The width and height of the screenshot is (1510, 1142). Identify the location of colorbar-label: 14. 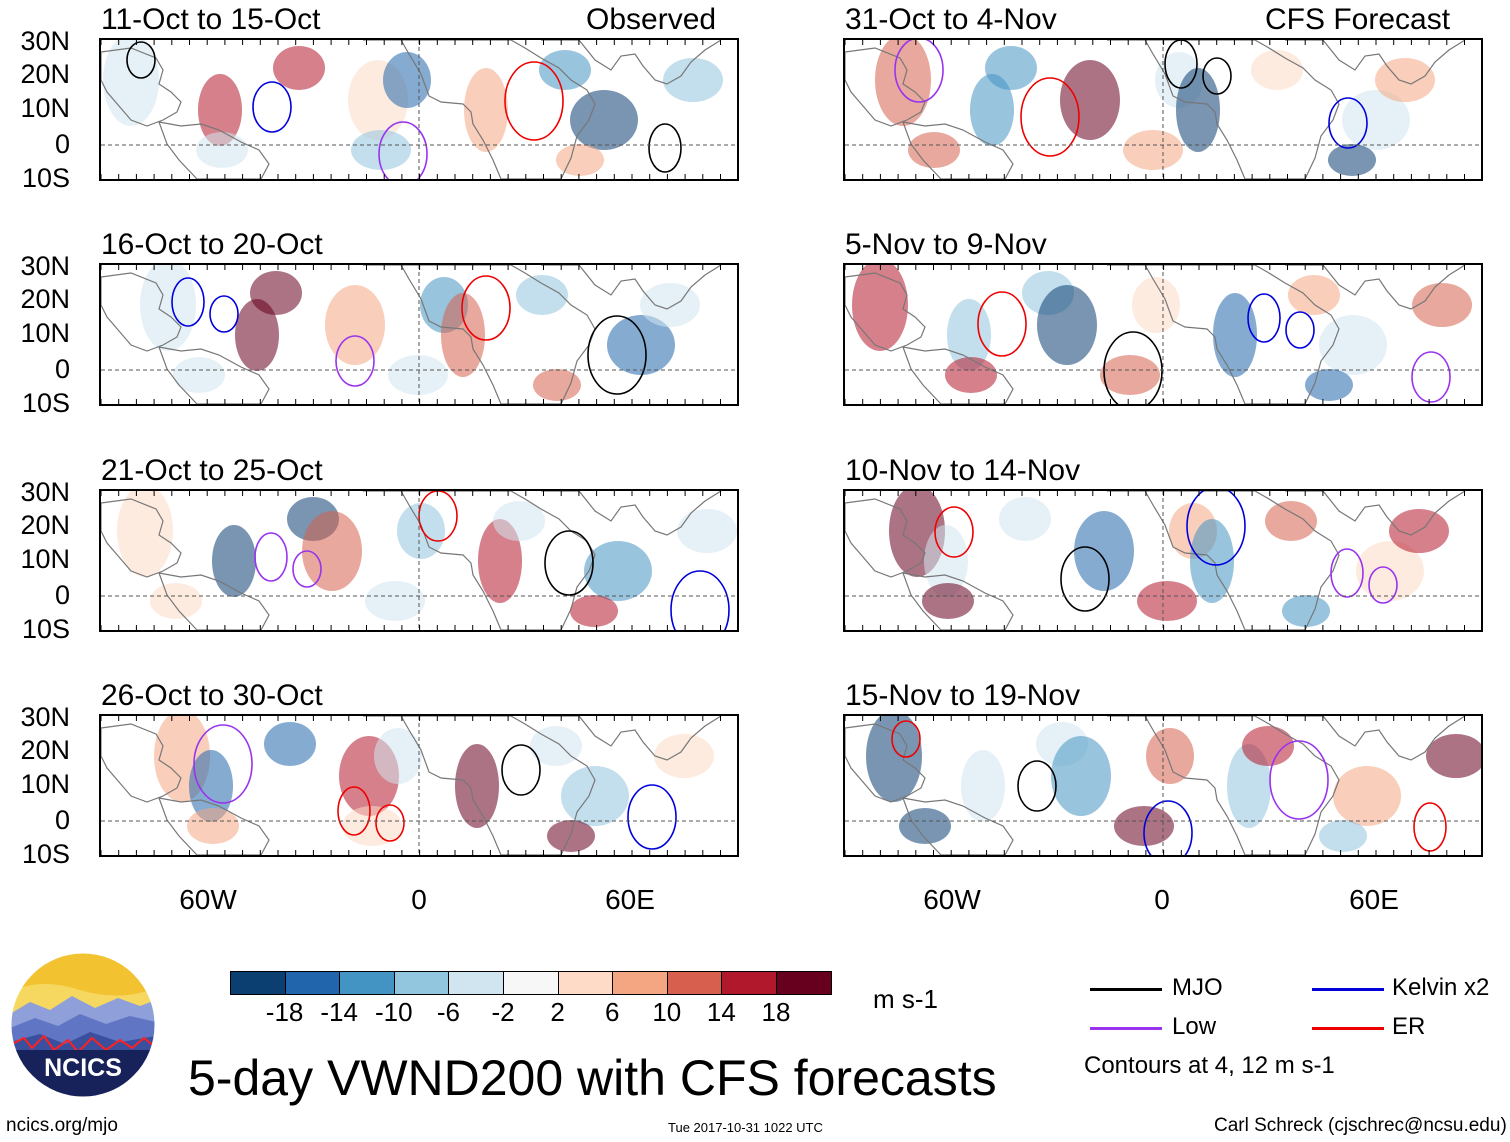
(721, 1012).